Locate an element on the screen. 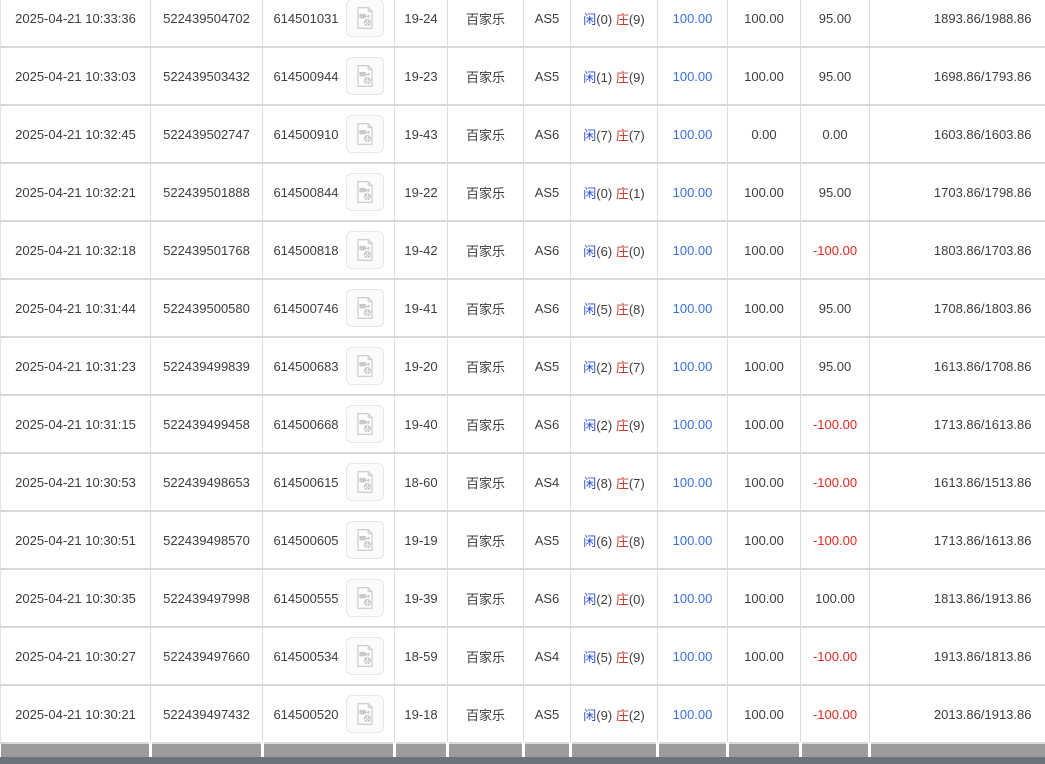  bet-id: 522439499839 is located at coordinates (206, 366).